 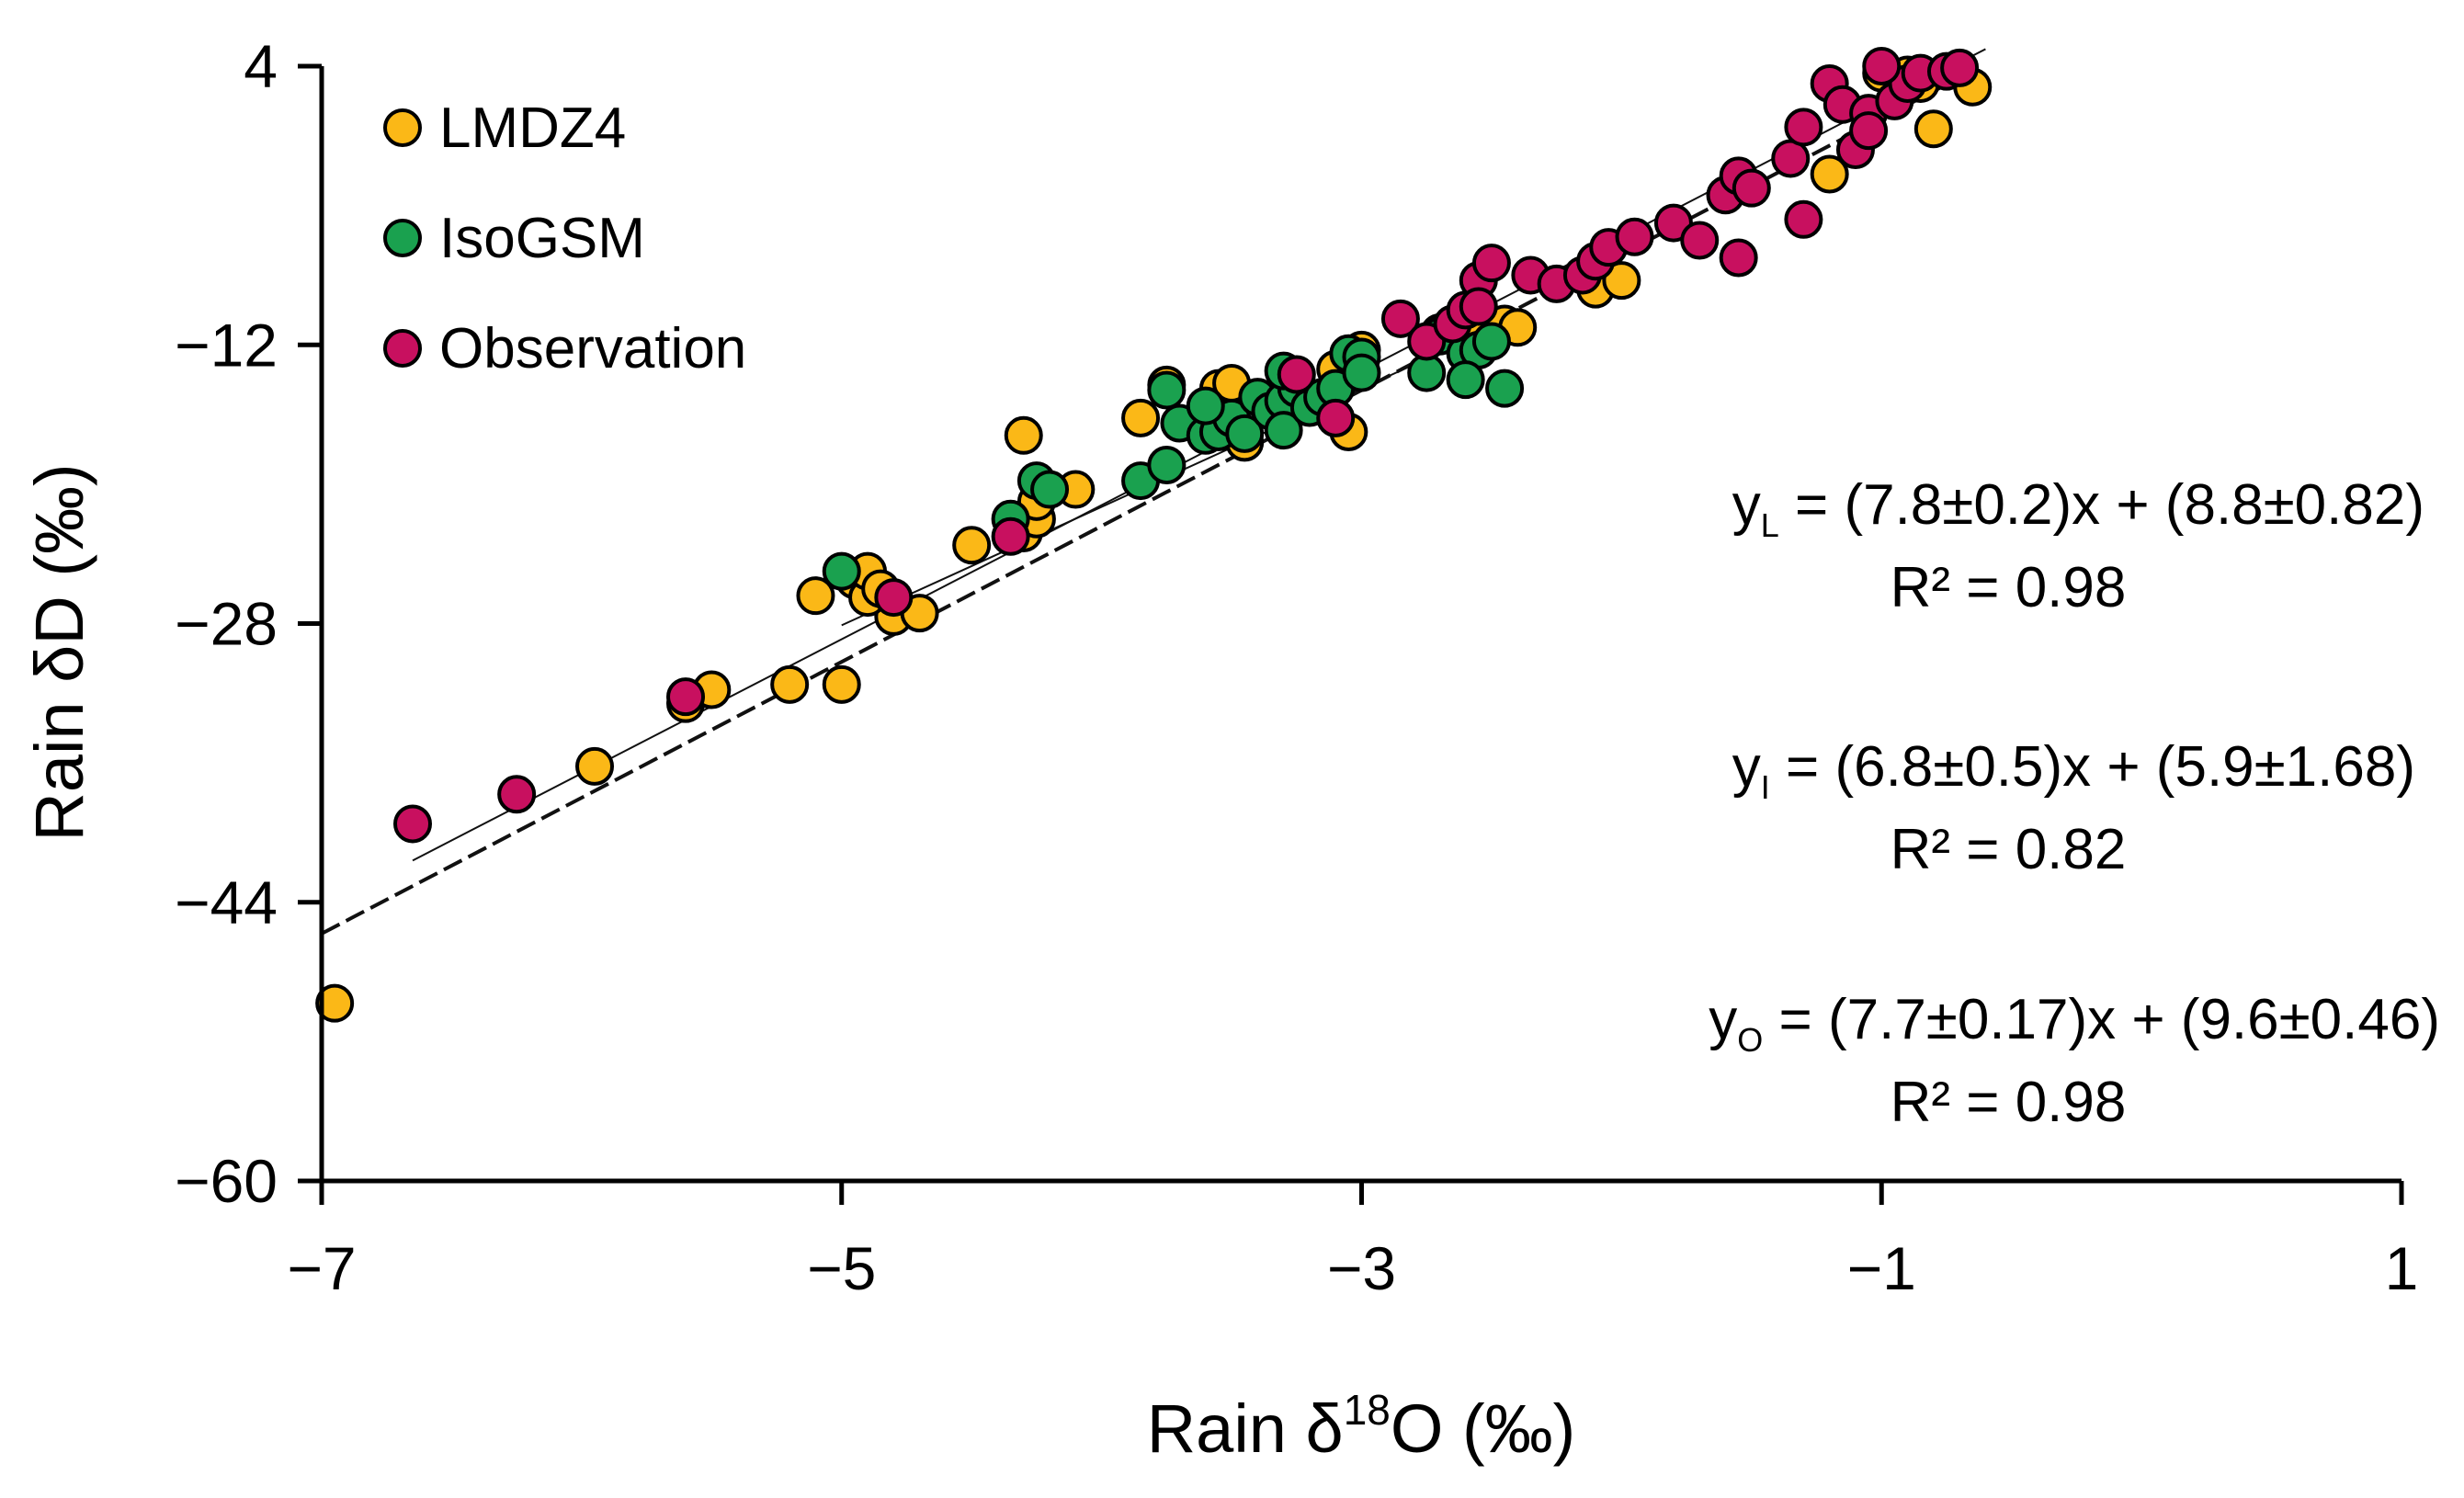 I want to click on x-axis-label: Rain δ18O (‰), so click(x=1362, y=1426).